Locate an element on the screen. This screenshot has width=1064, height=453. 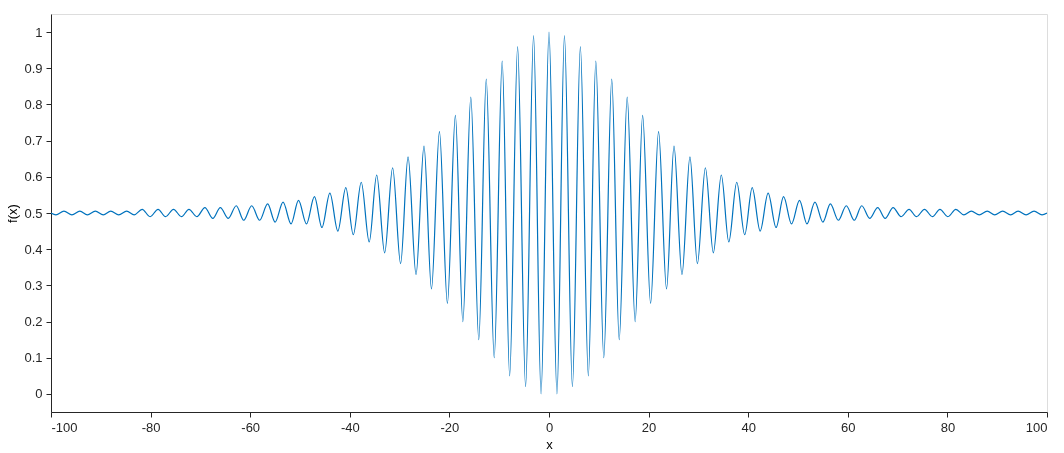
y-tick-label: 0 is located at coordinates (39, 394).